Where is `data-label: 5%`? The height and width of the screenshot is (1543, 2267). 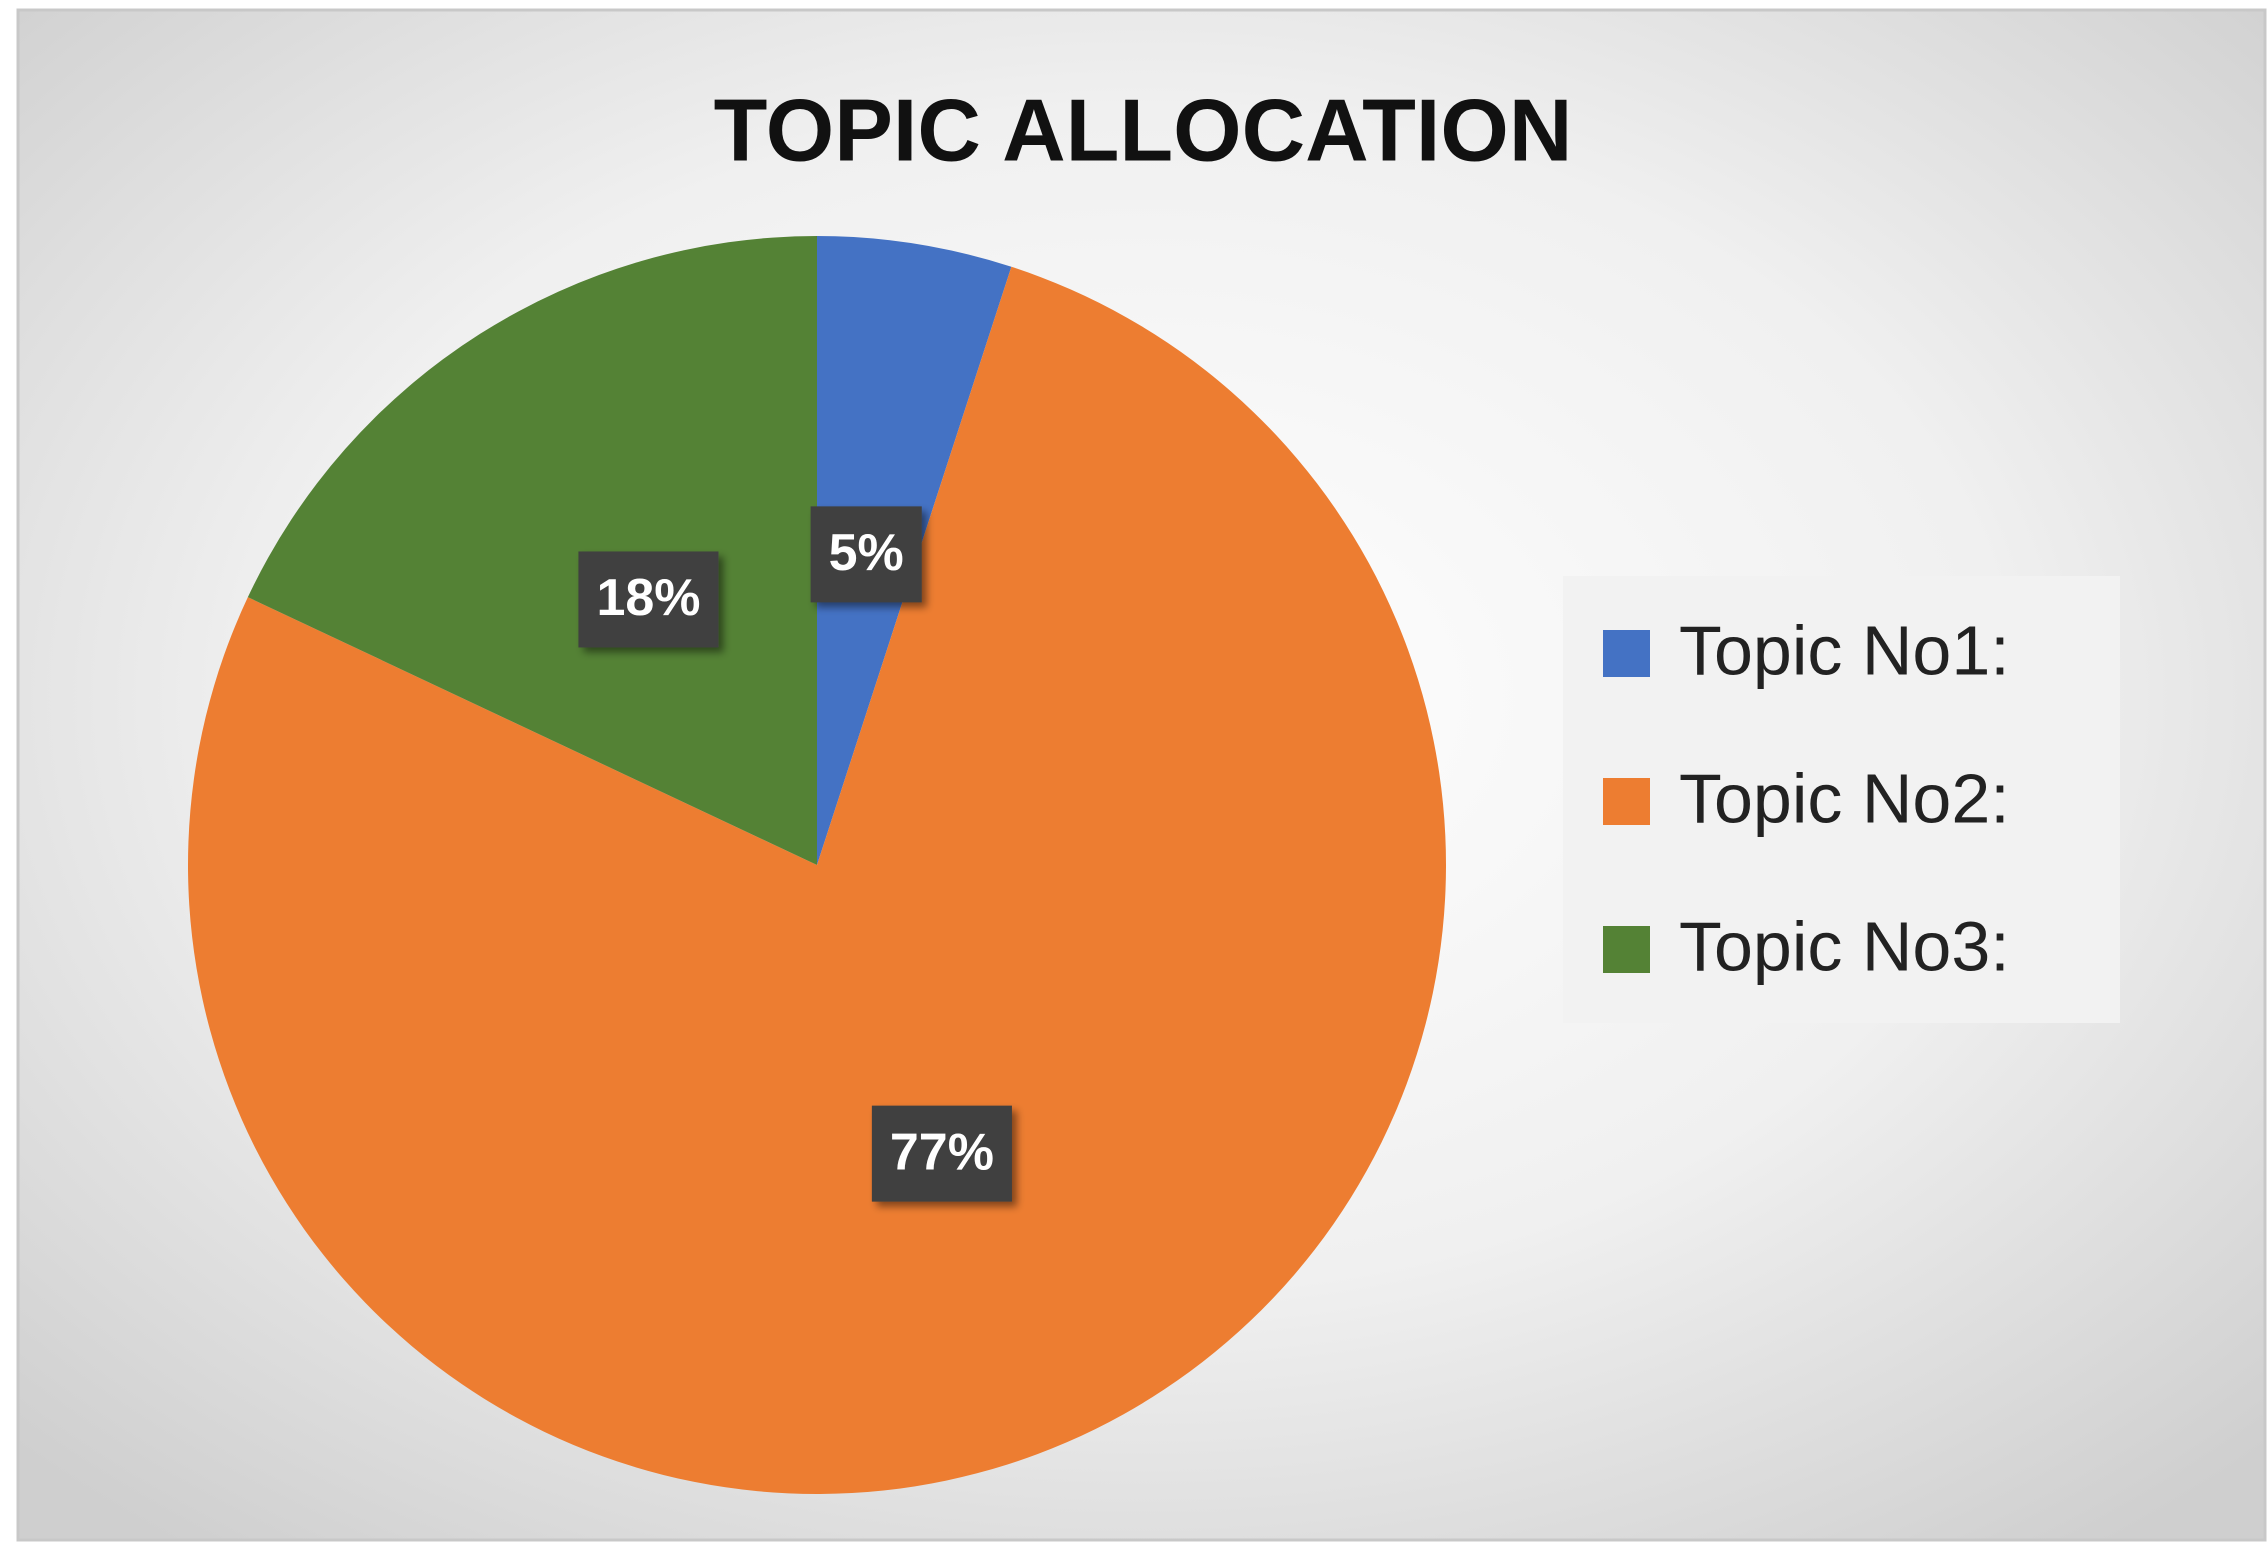
data-label: 5% is located at coordinates (866, 553).